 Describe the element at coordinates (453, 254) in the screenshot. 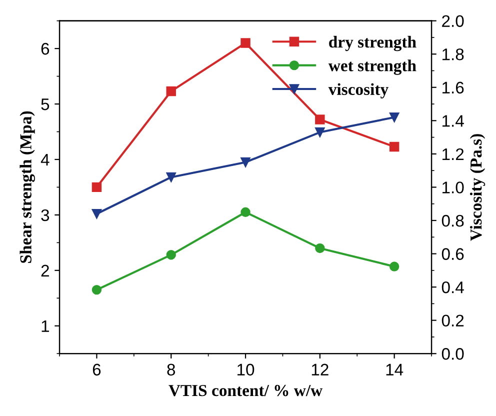

I see `y2-tick-label: 0.6` at that location.